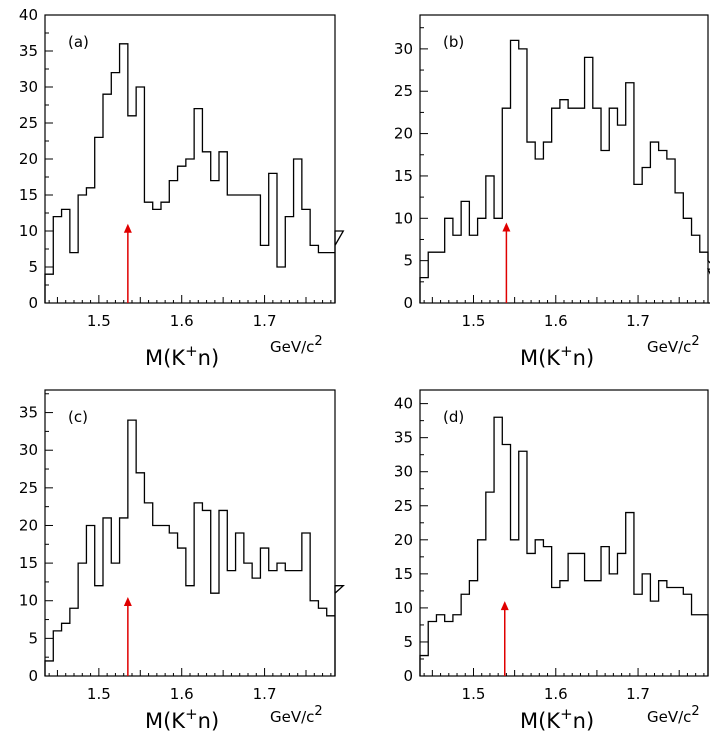 Image resolution: width=710 pixels, height=732 pixels. What do you see at coordinates (78, 417) in the screenshot?
I see `panel-label: (c)` at bounding box center [78, 417].